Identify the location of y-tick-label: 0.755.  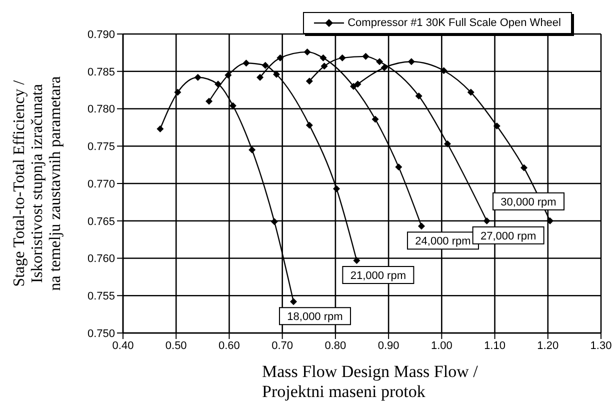
(101, 296).